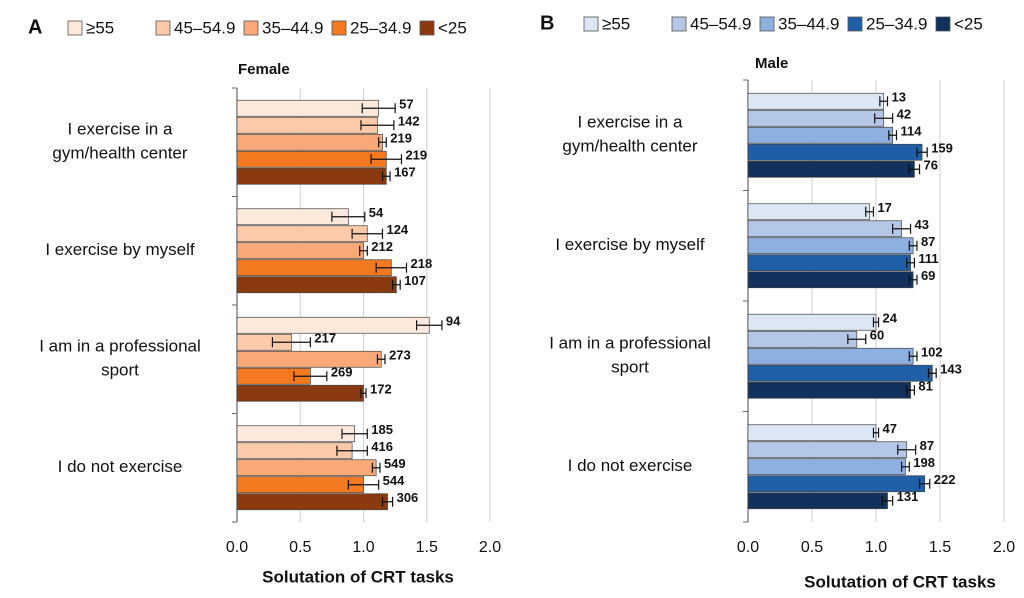 This screenshot has width=1024, height=598. What do you see at coordinates (415, 280) in the screenshot?
I see `count-label: 107` at bounding box center [415, 280].